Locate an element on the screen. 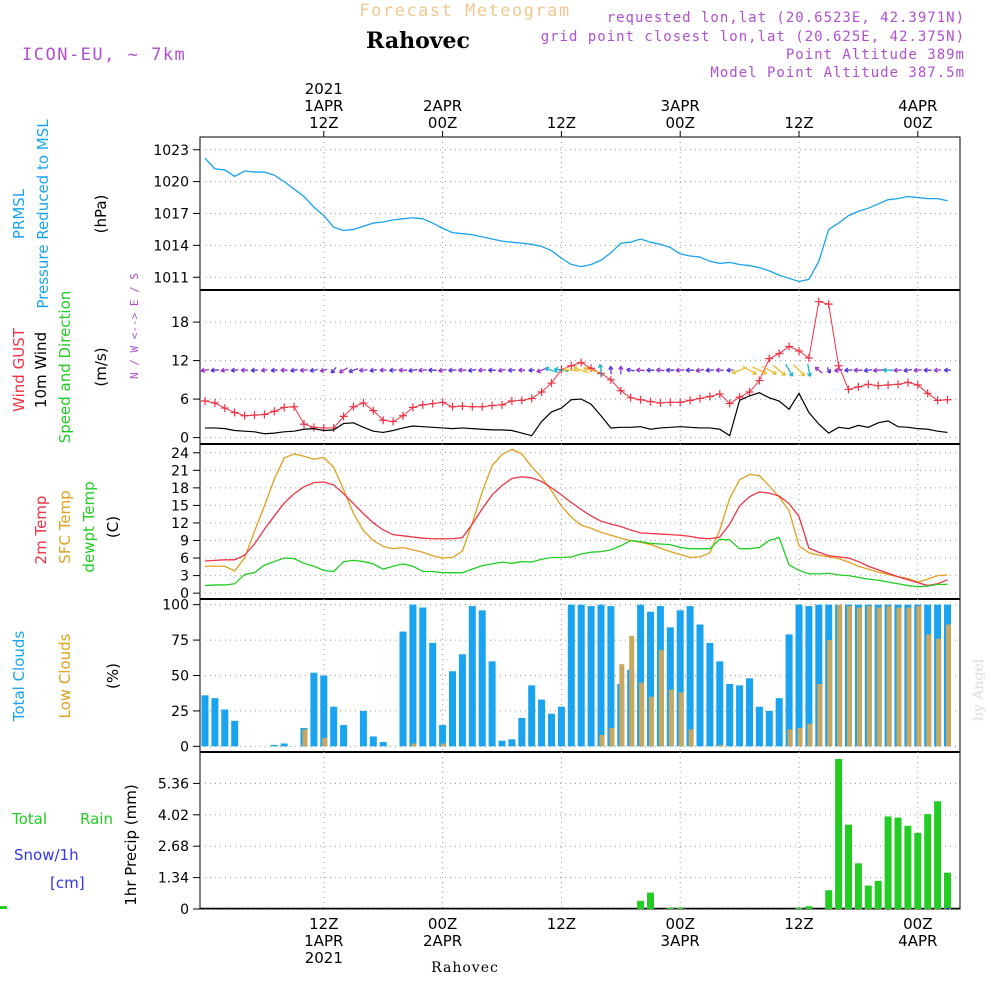 Image resolution: width=1000 pixels, height=1000 pixels. header-point-altitude: Point Altitude 389m is located at coordinates (875, 55).